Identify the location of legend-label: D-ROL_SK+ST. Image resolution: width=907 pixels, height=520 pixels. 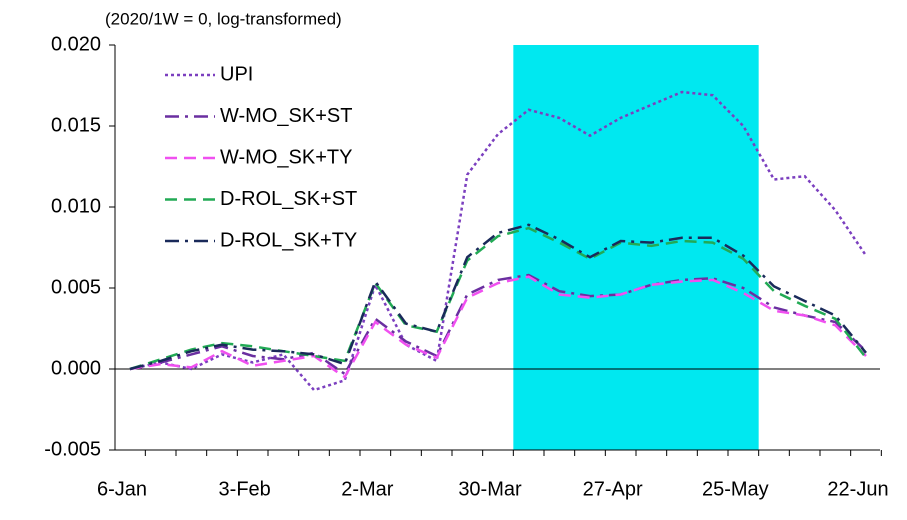
(288, 199).